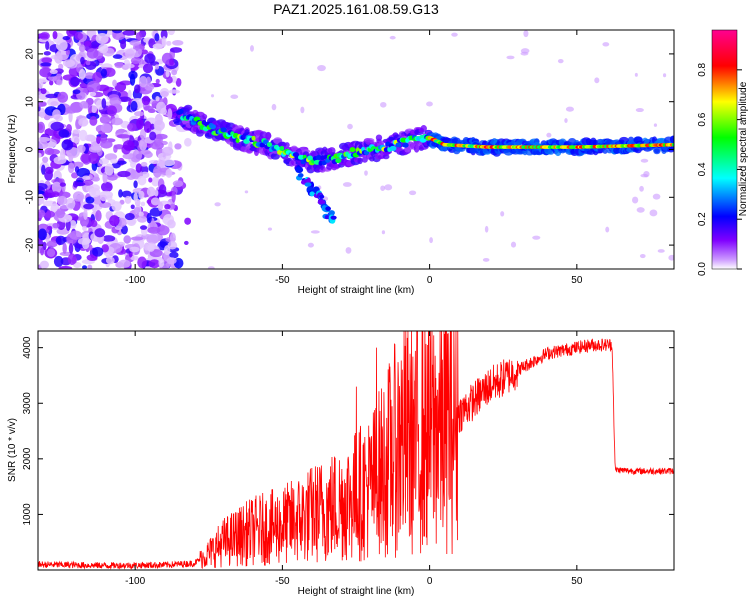  Describe the element at coordinates (702, 69) in the screenshot. I see `colorbar-tick-label: 0.8` at that location.